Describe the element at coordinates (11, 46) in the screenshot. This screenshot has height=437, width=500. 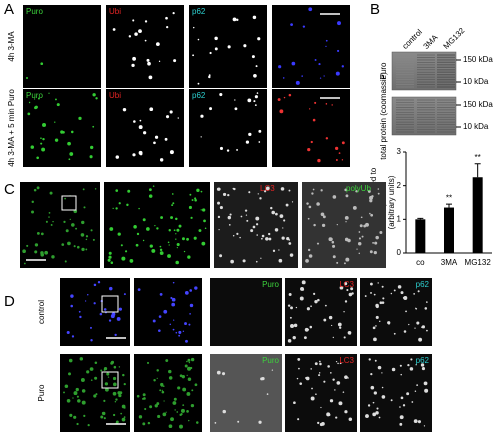
I see `row-label: 4h 3-MA` at that location.